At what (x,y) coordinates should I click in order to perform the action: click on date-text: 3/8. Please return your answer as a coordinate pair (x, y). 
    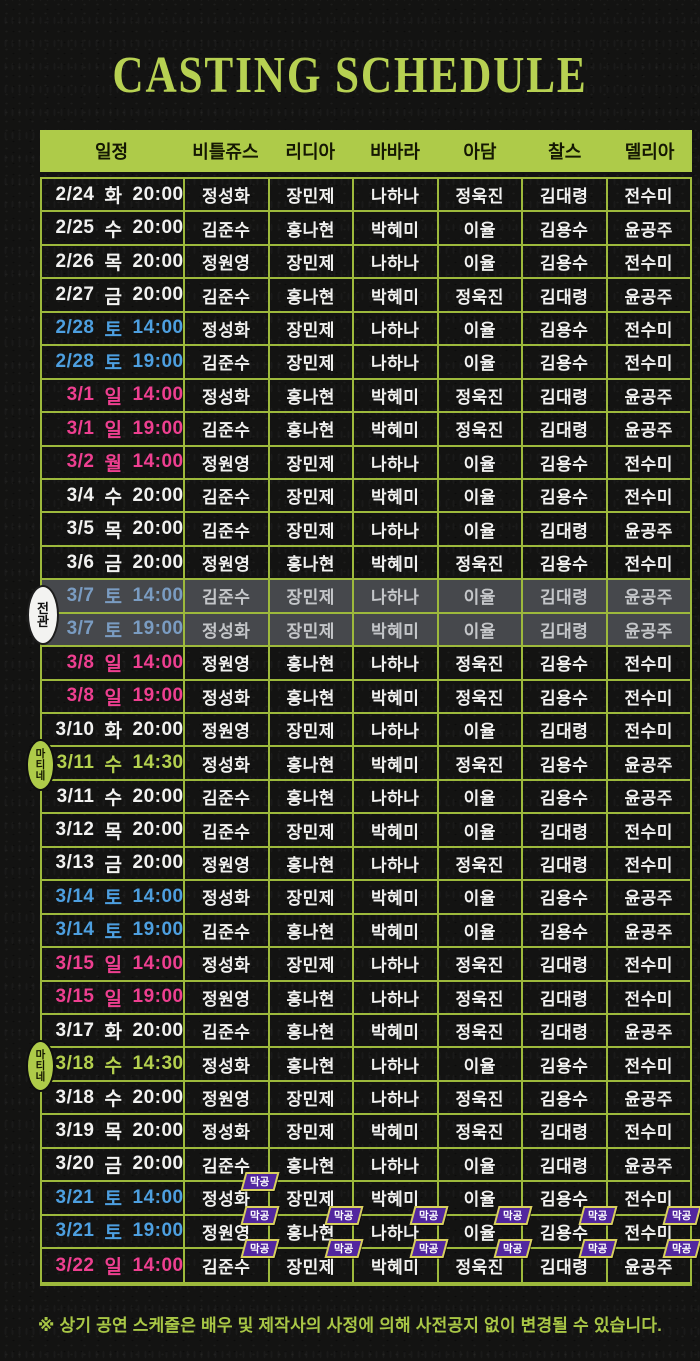
    Looking at the image, I should click on (80, 696).